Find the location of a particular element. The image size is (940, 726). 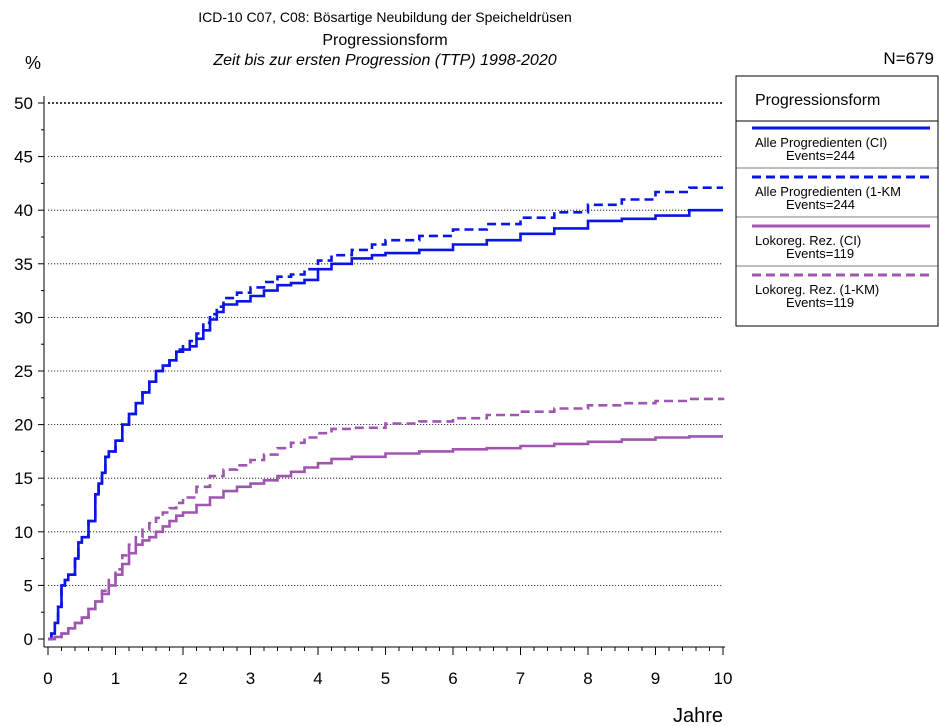

y-tick-label: 45 is located at coordinates (23, 157).